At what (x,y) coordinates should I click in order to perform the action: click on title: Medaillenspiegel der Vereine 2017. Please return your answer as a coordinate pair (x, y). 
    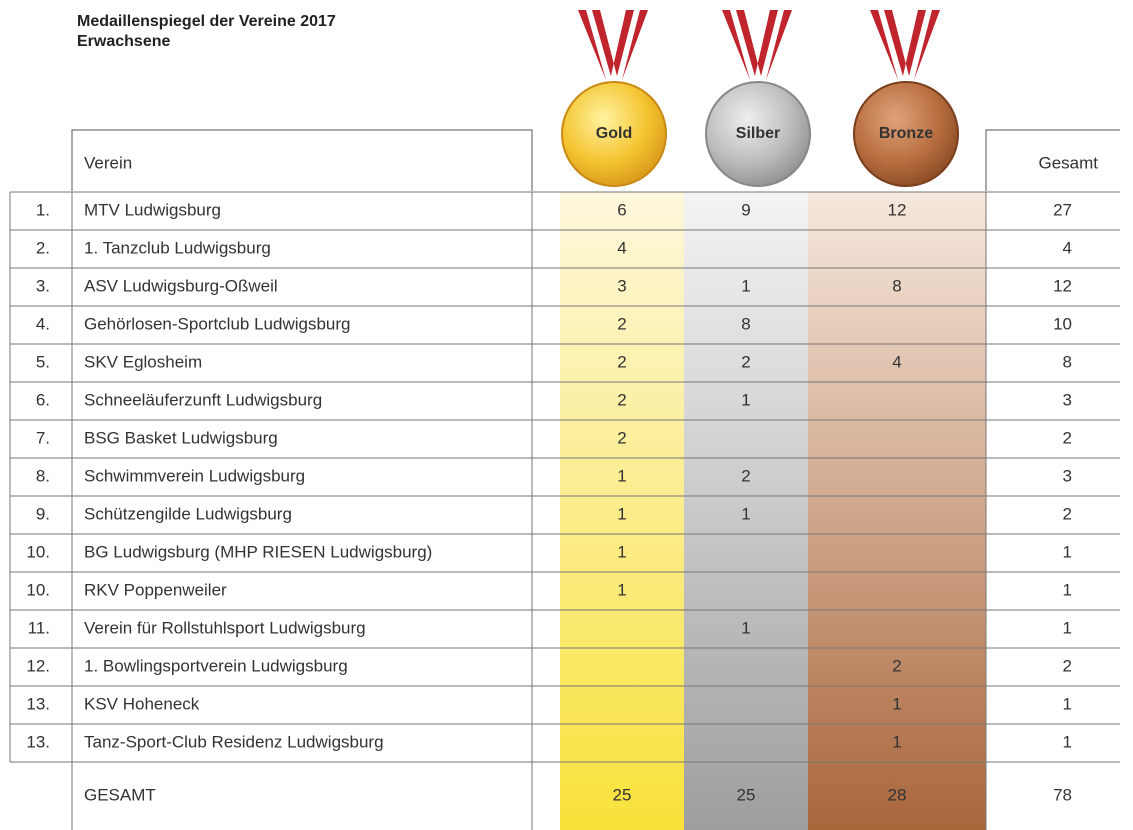
    Looking at the image, I should click on (206, 21).